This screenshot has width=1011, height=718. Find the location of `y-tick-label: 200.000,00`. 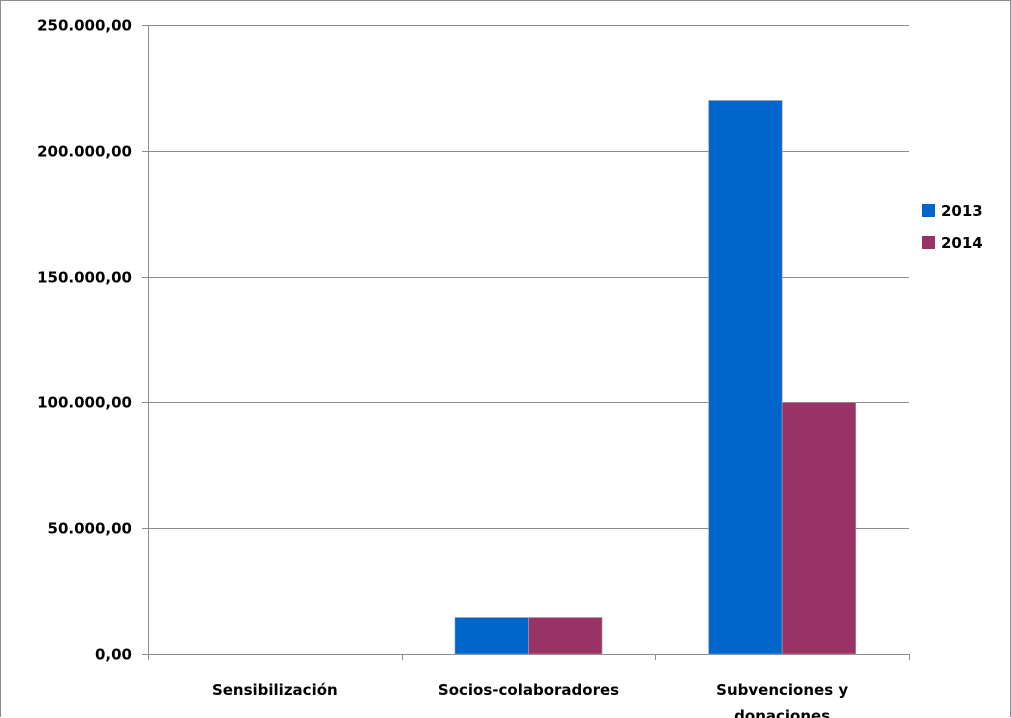

y-tick-label: 200.000,00 is located at coordinates (84, 152).